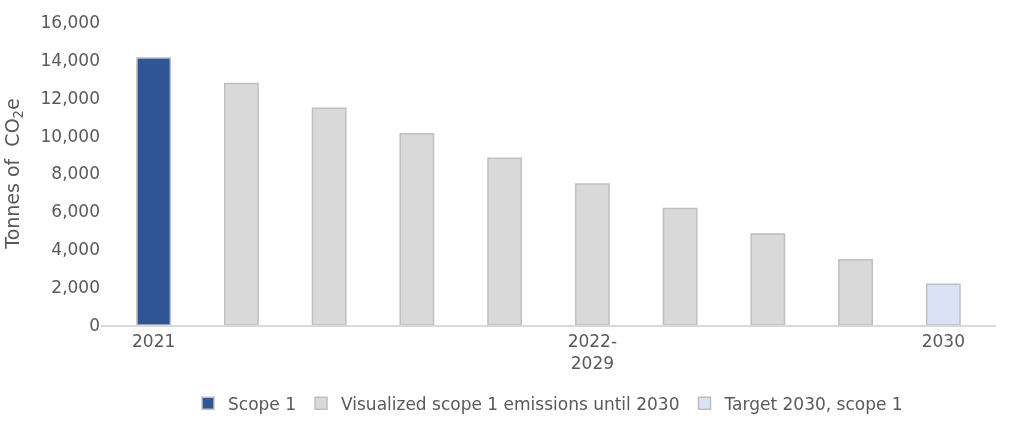 The width and height of the screenshot is (1016, 434). Describe the element at coordinates (75, 173) in the screenshot. I see `y-tick-label: 8,000` at that location.